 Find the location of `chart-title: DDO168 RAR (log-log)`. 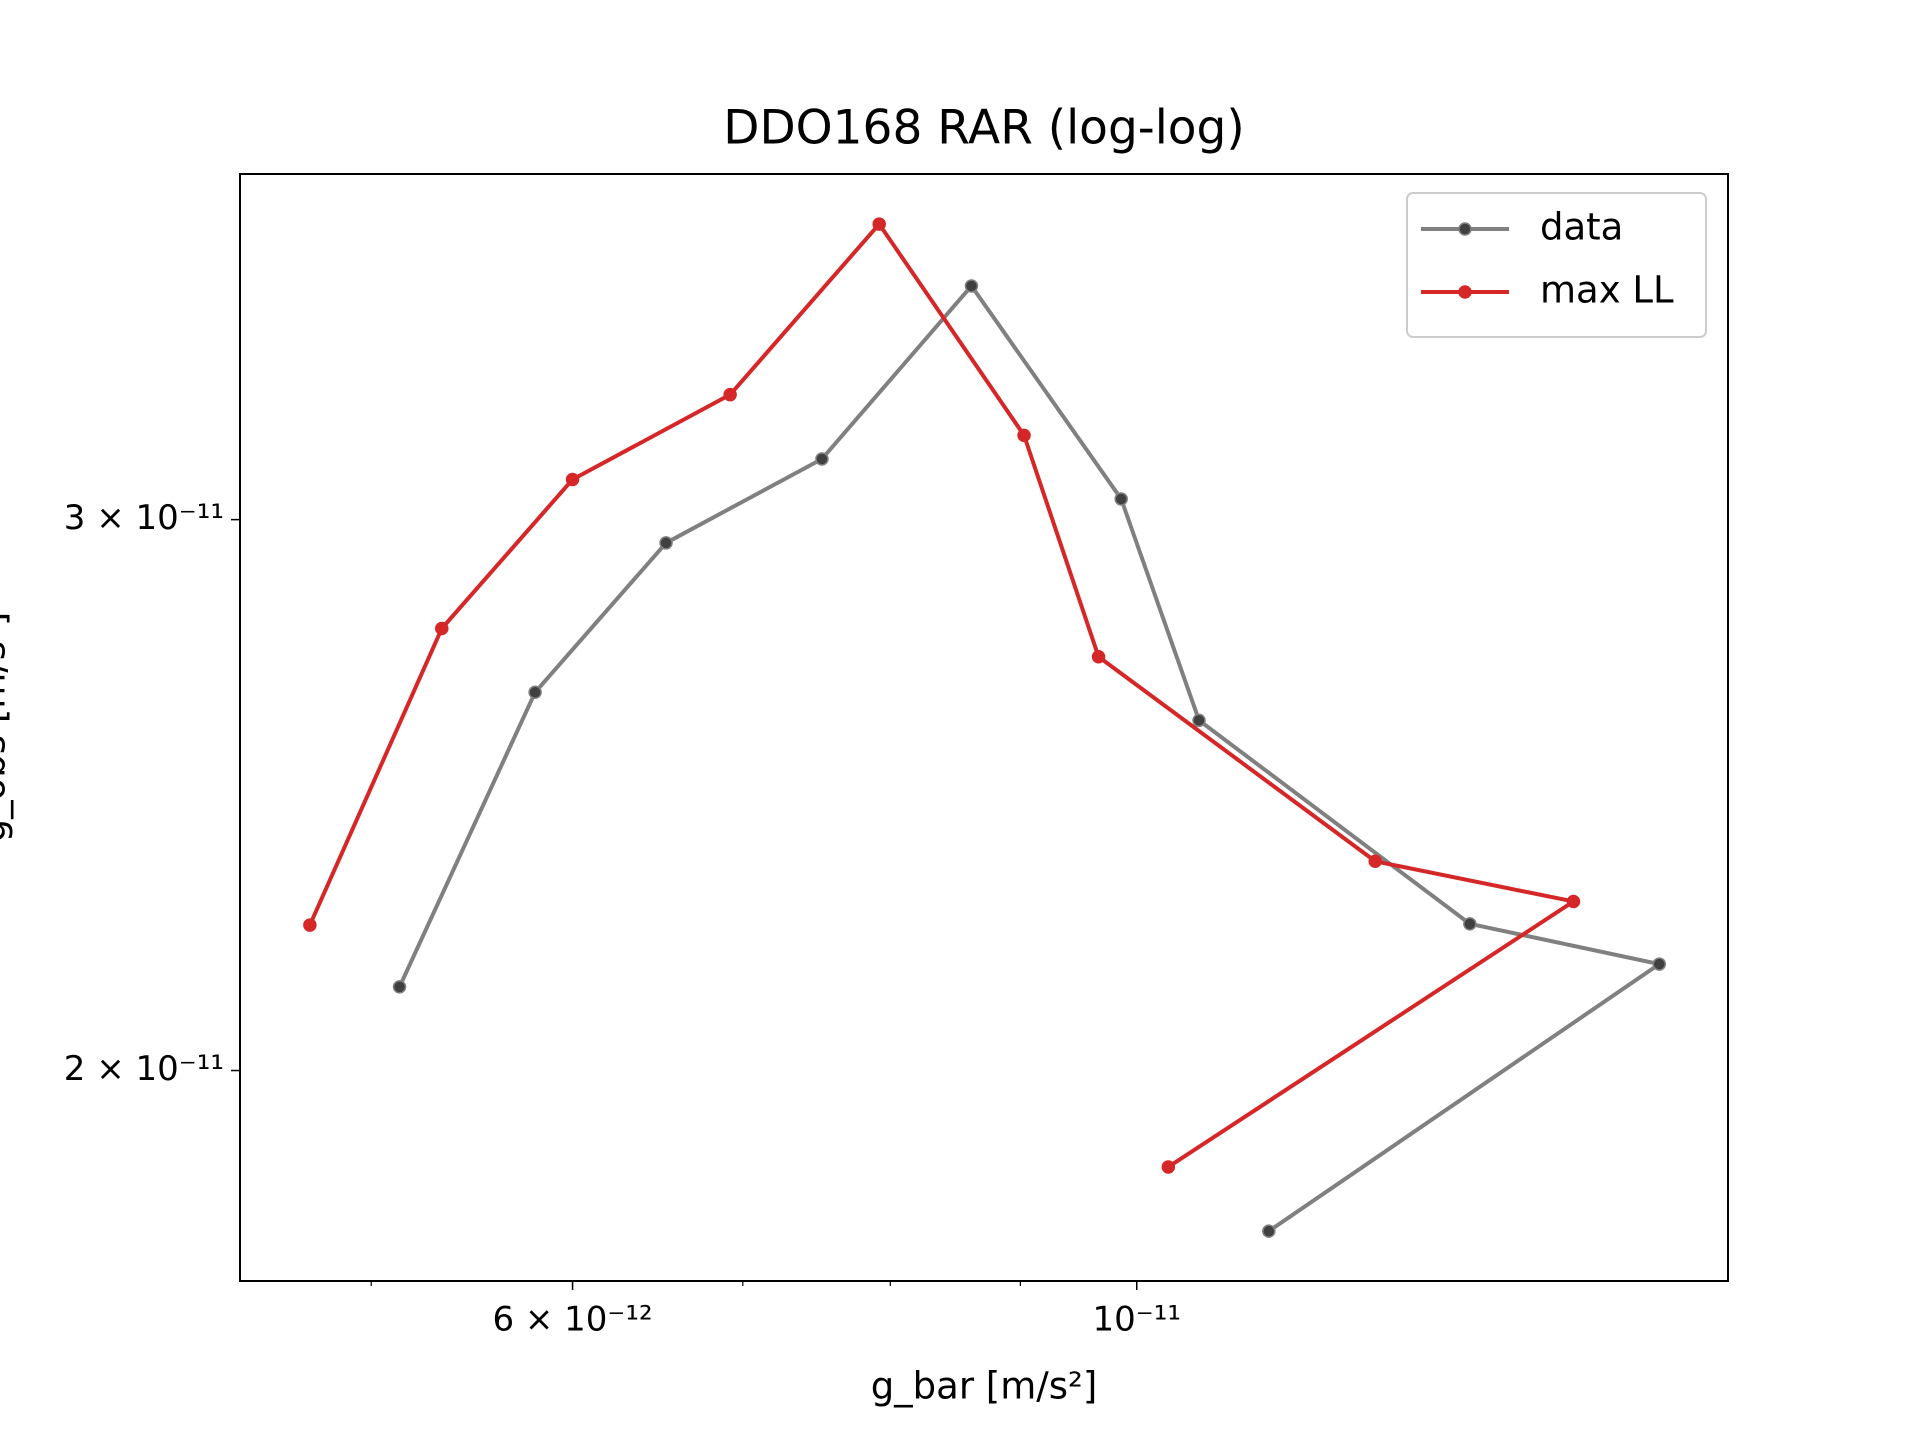

chart-title: DDO168 RAR (log-log) is located at coordinates (983, 128).